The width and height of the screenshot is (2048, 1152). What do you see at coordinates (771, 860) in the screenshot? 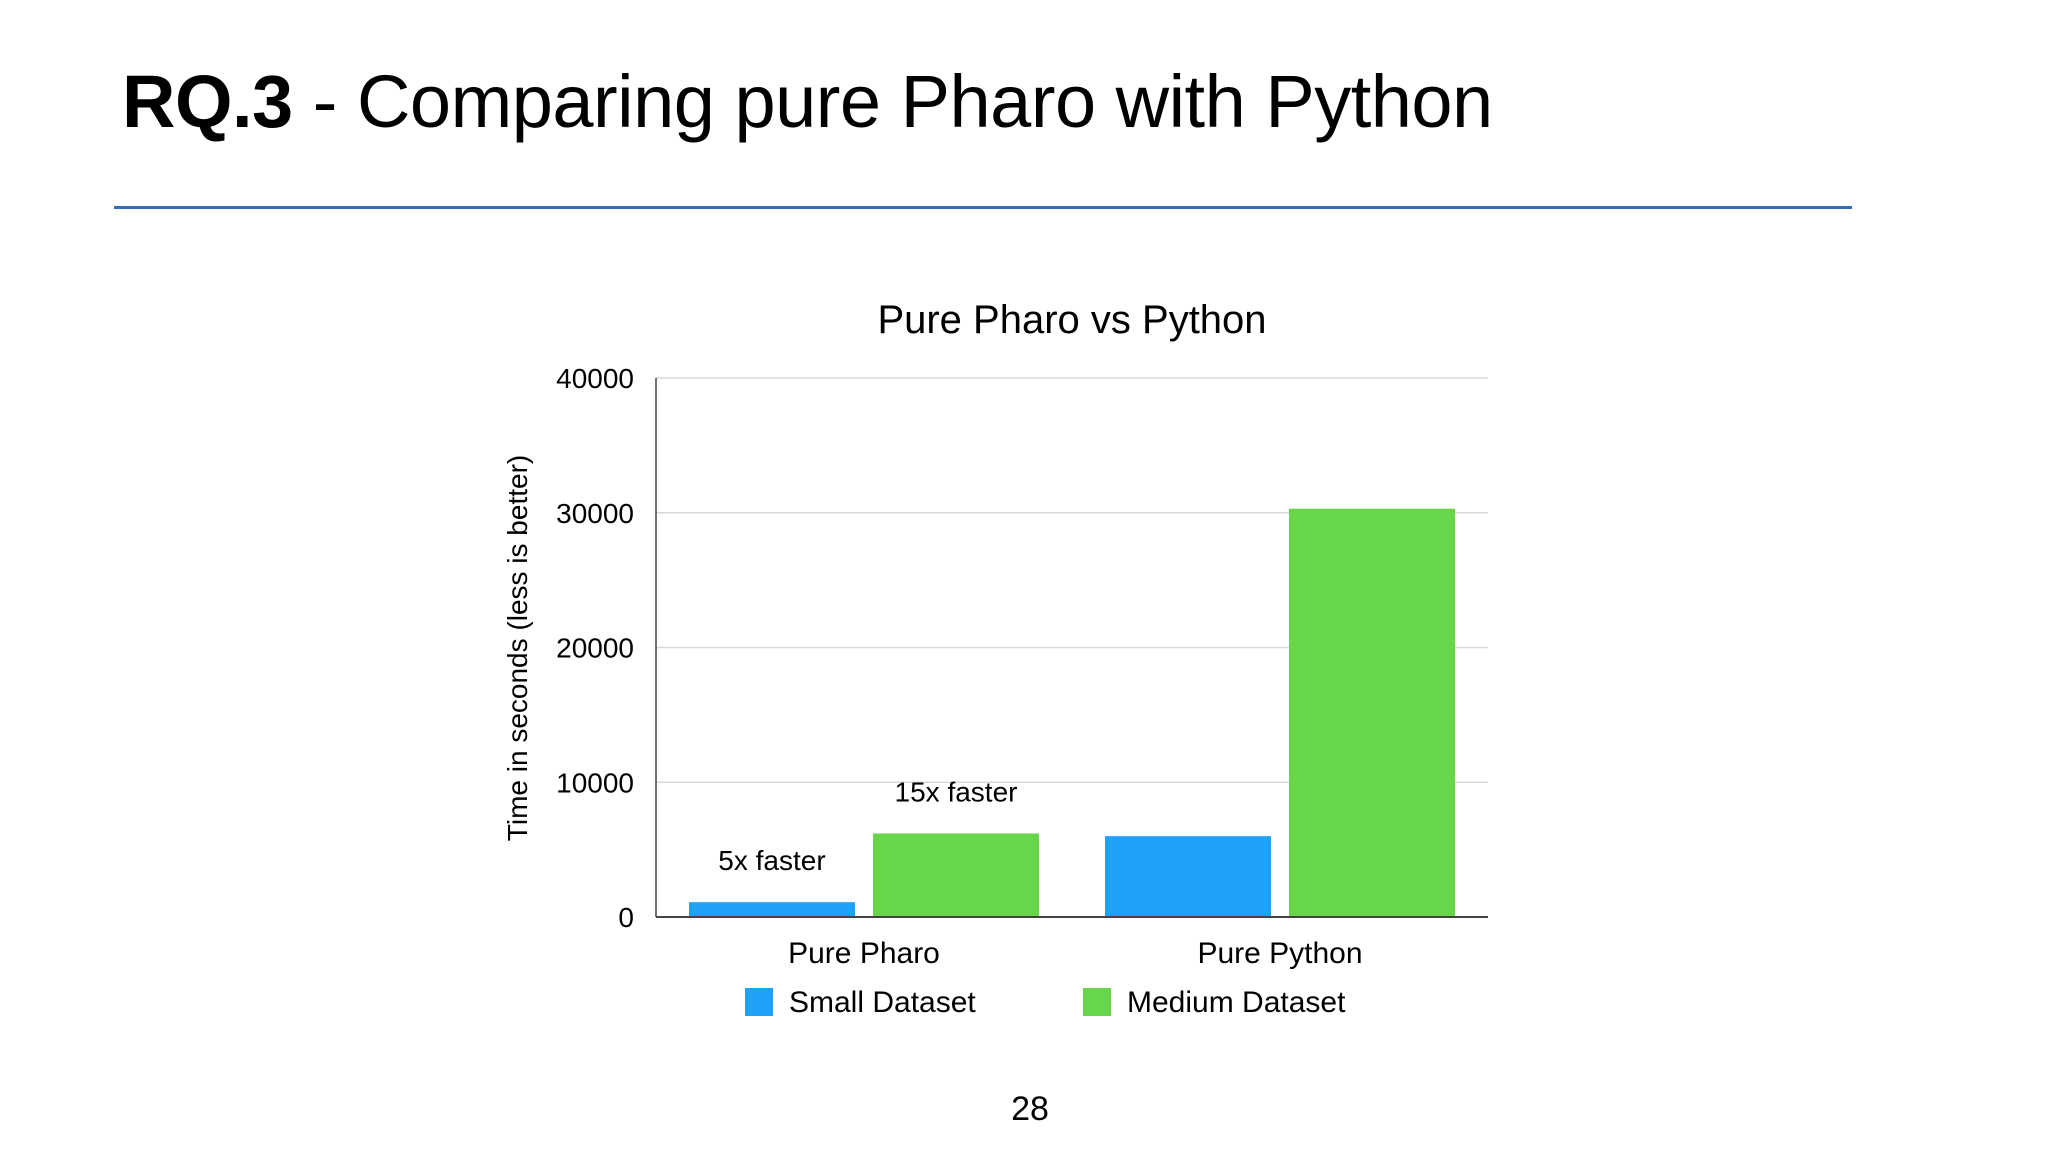
I see `annotation-label: 5x faster` at bounding box center [771, 860].